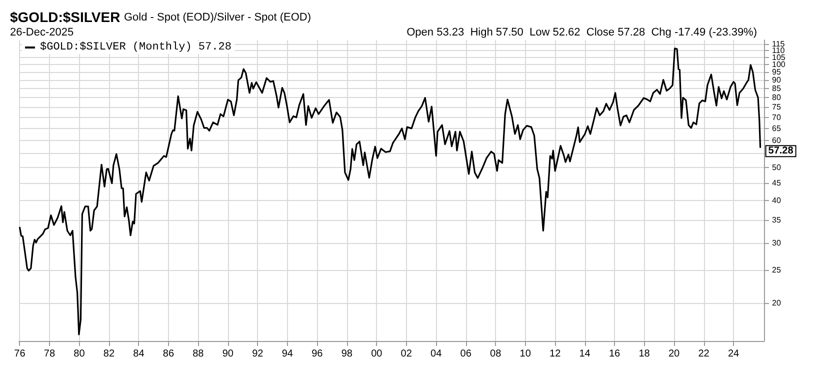 The width and height of the screenshot is (825, 369). Describe the element at coordinates (198, 354) in the screenshot. I see `x-tick-label: 88` at that location.